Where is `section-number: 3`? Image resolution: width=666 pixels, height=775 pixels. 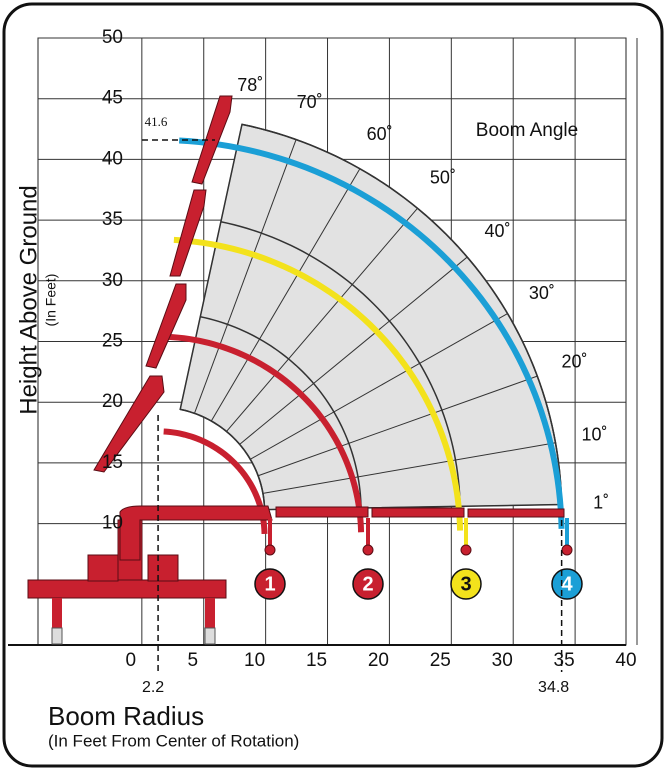 section-number: 3 is located at coordinates (465, 584).